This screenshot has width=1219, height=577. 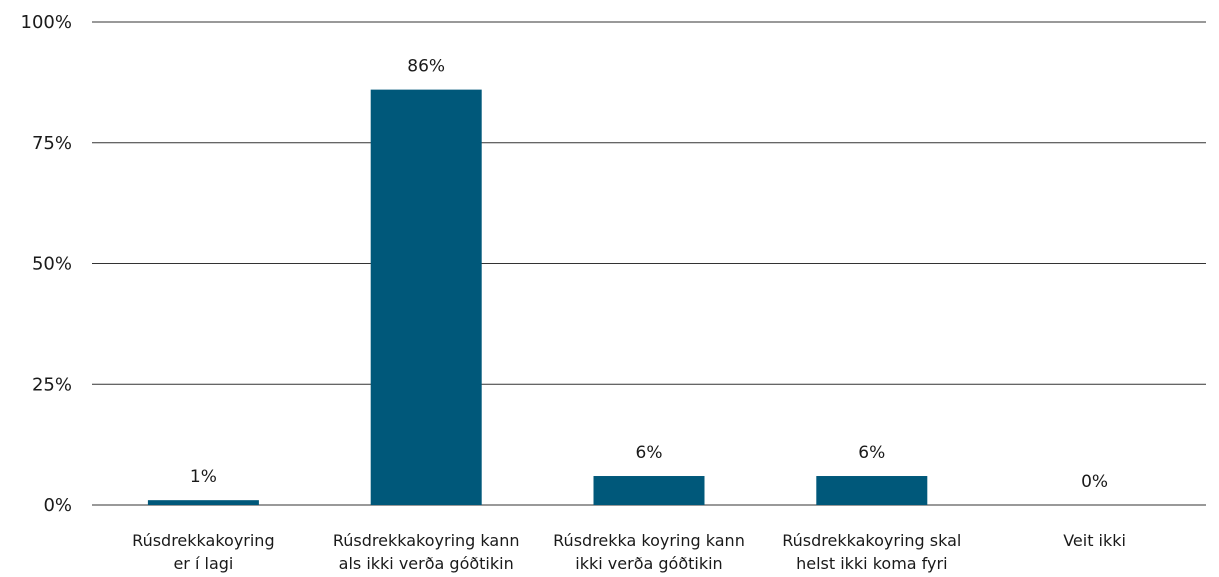 What do you see at coordinates (426, 67) in the screenshot?
I see `data-label: 86%` at bounding box center [426, 67].